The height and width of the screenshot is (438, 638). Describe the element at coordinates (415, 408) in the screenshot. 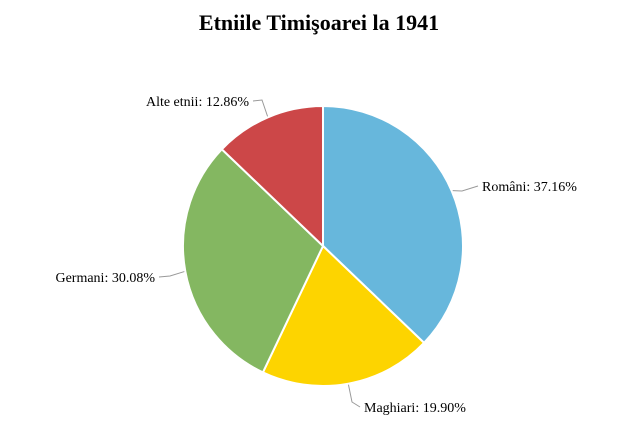

I see `slice-label: Maghiari: 19.90%` at that location.